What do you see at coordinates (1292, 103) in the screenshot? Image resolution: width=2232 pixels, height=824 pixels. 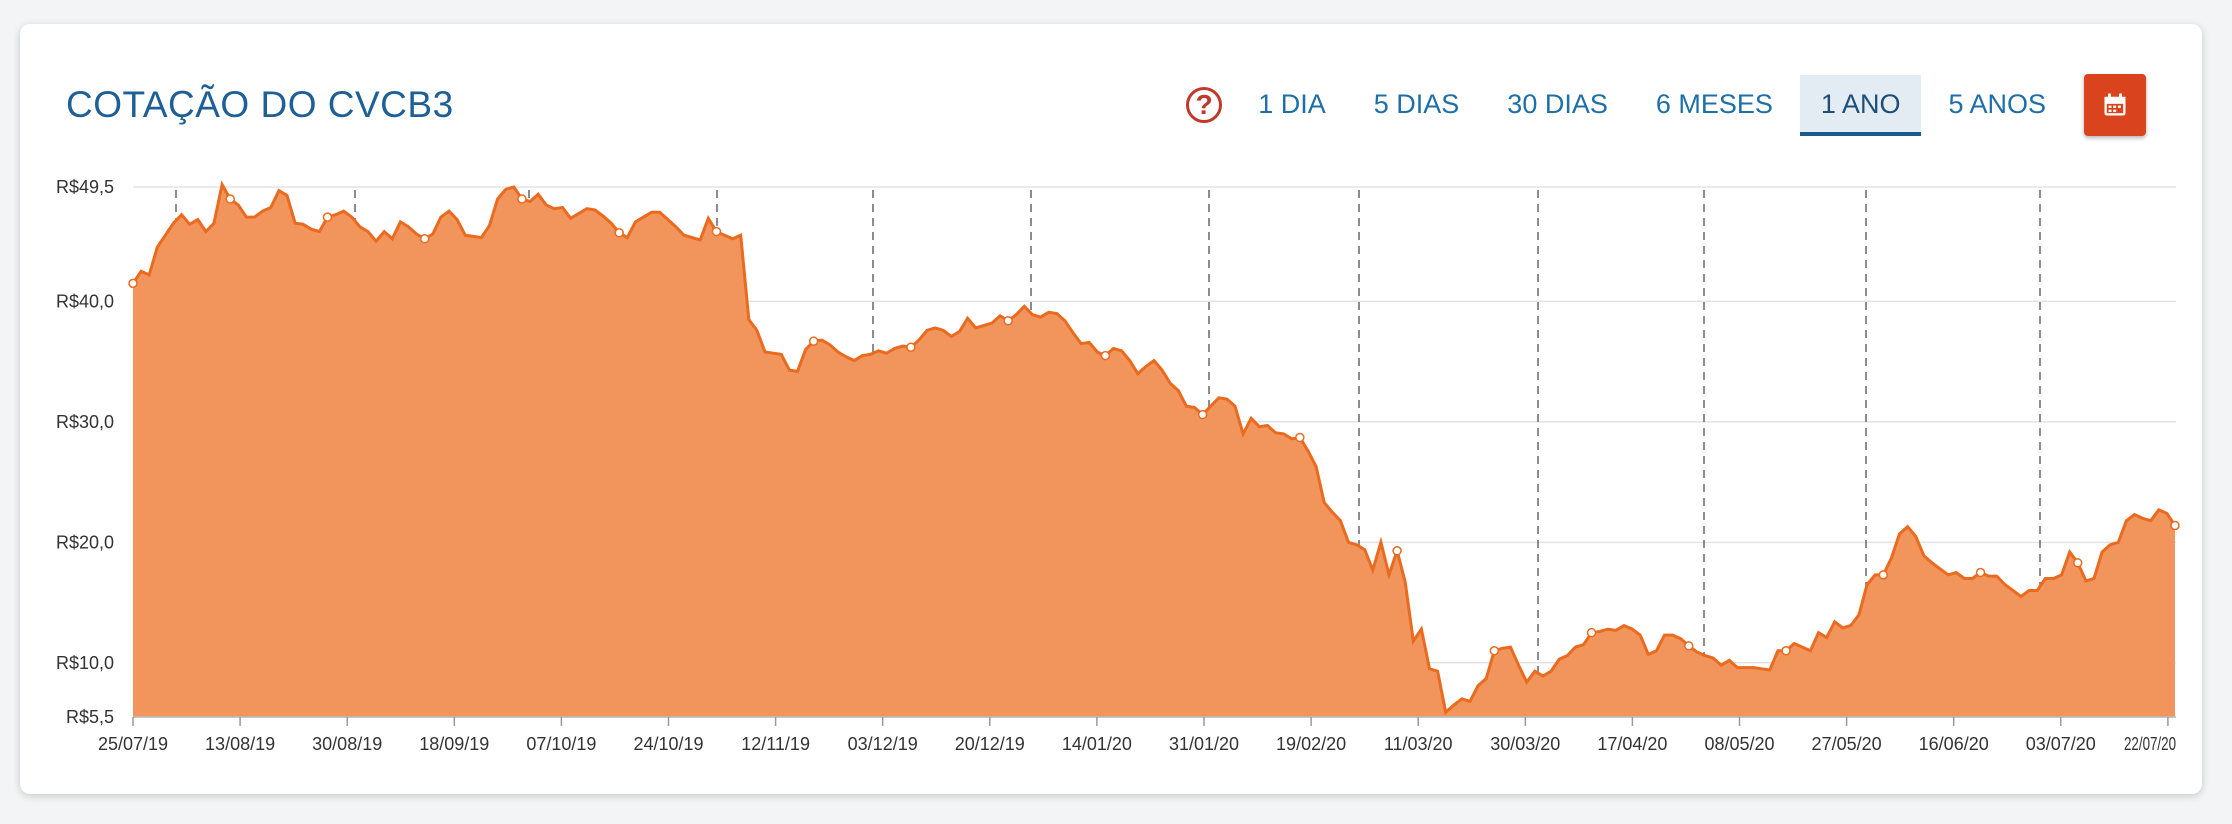 I see `range-1-dia-button: 1 DIA` at bounding box center [1292, 103].